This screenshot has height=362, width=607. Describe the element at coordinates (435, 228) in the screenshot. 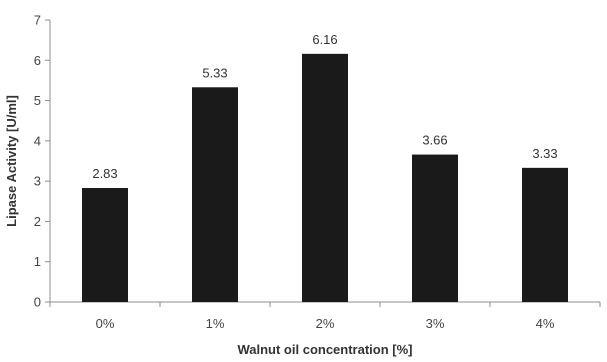

I see `bar-3pct` at that location.